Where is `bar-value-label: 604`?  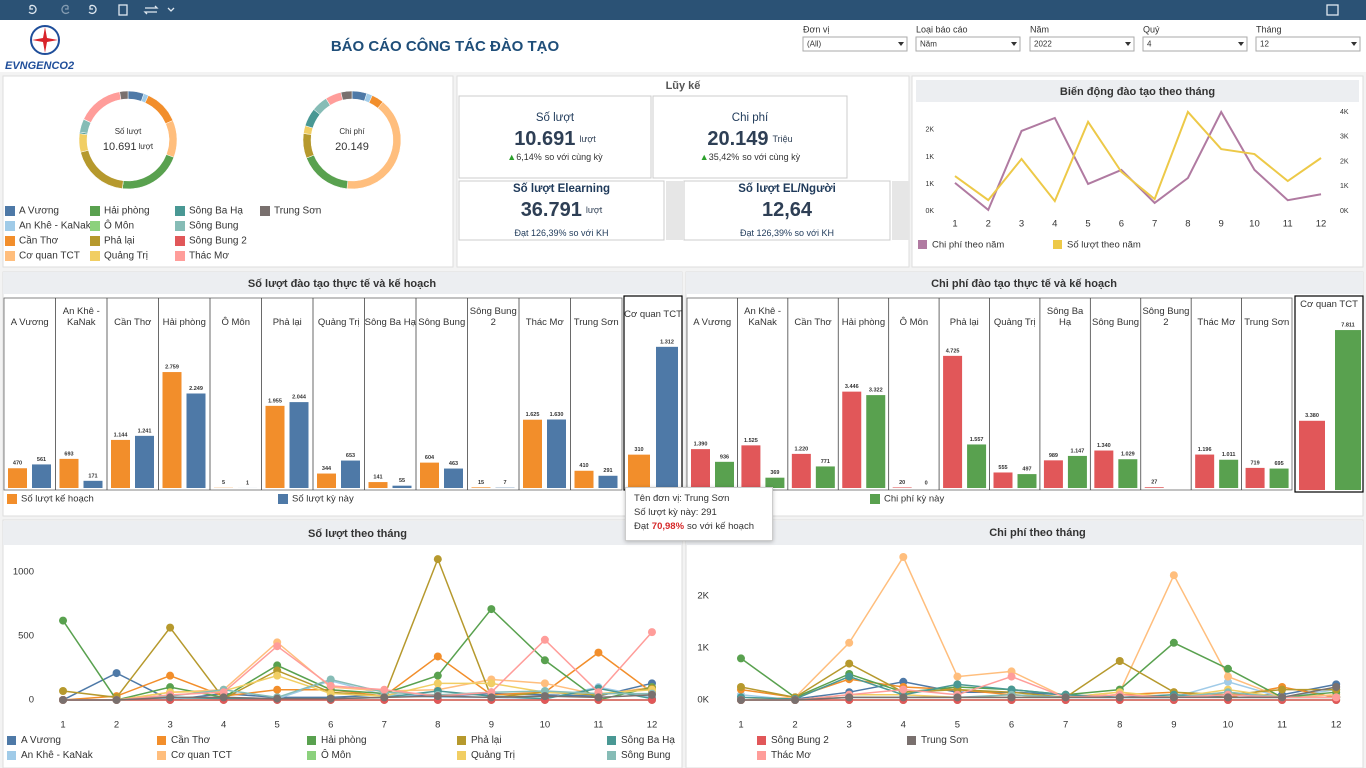 bar-value-label: 604 is located at coordinates (430, 458).